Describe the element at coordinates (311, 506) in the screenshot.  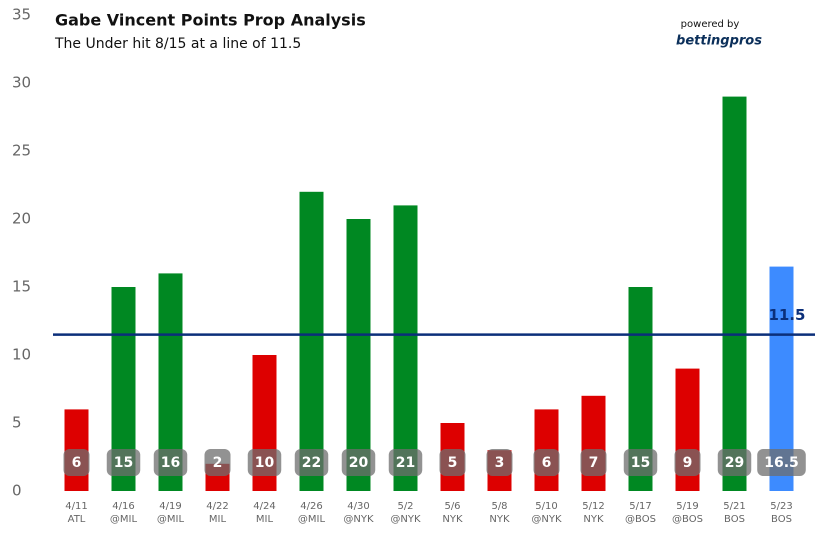
I see `x-tick-label: 4/26` at that location.